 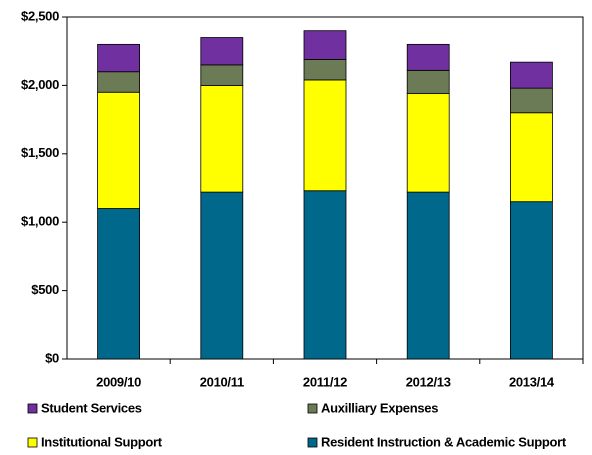 What do you see at coordinates (91, 407) in the screenshot?
I see `legend-label: Student Services` at bounding box center [91, 407].